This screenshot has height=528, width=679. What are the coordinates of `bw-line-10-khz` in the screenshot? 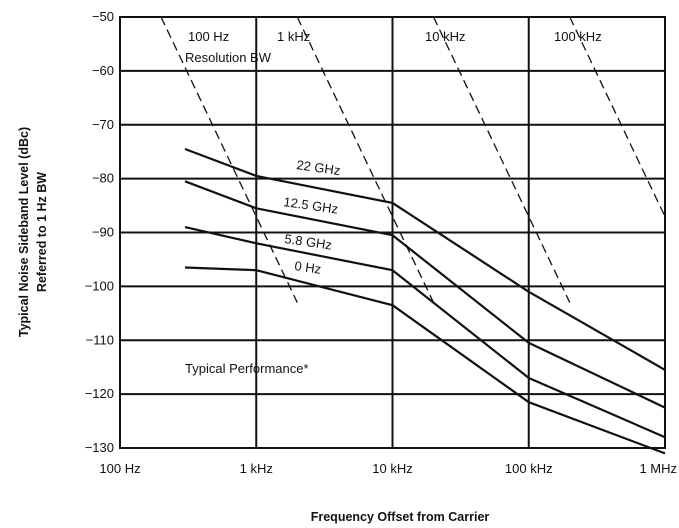 It's located at (501, 160).